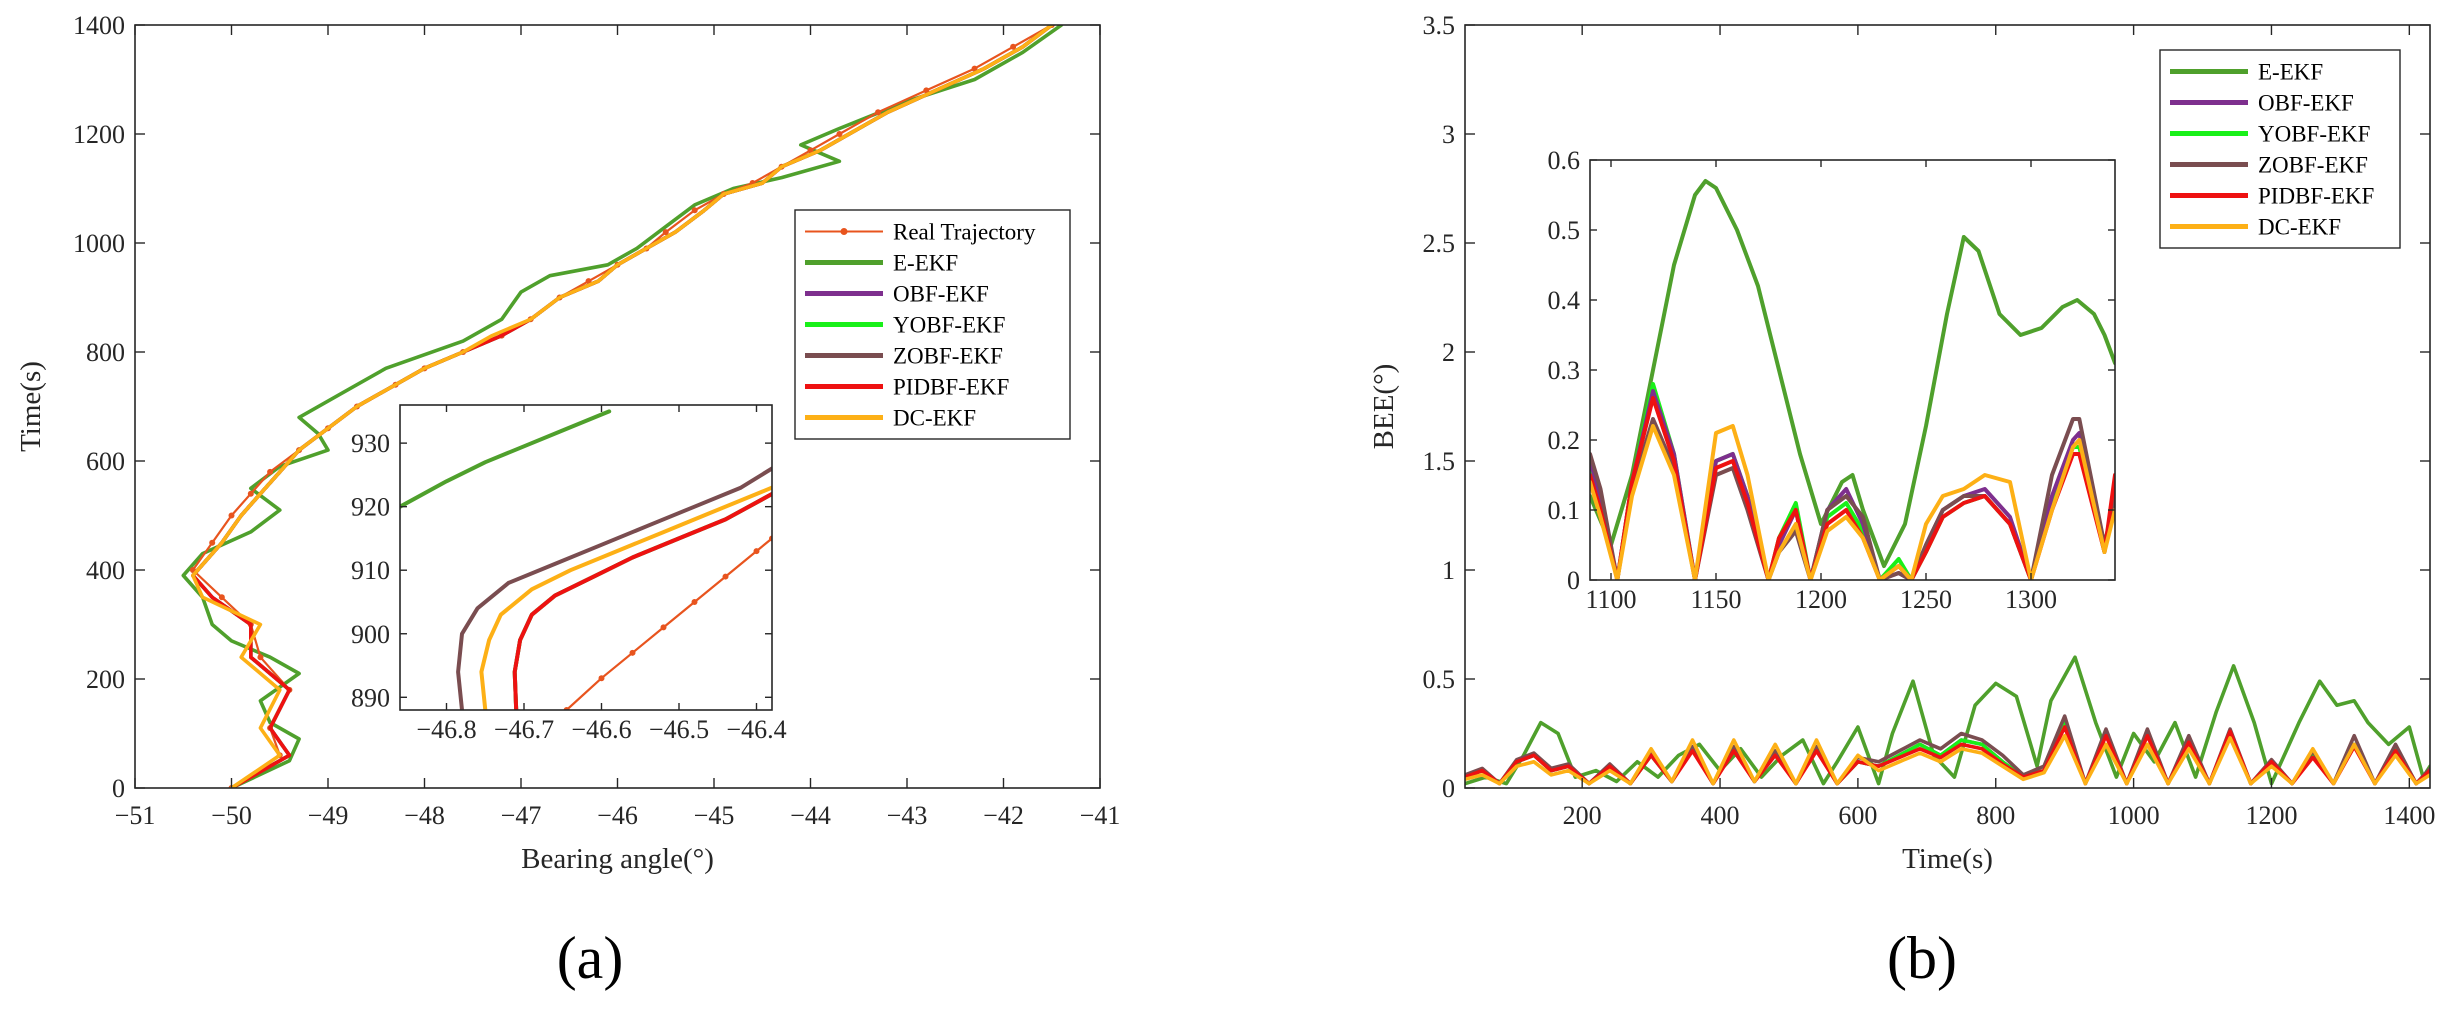 The image size is (2459, 1022). What do you see at coordinates (1564, 300) in the screenshot?
I see `b-inset-y-tick-label: 0.4` at bounding box center [1564, 300].